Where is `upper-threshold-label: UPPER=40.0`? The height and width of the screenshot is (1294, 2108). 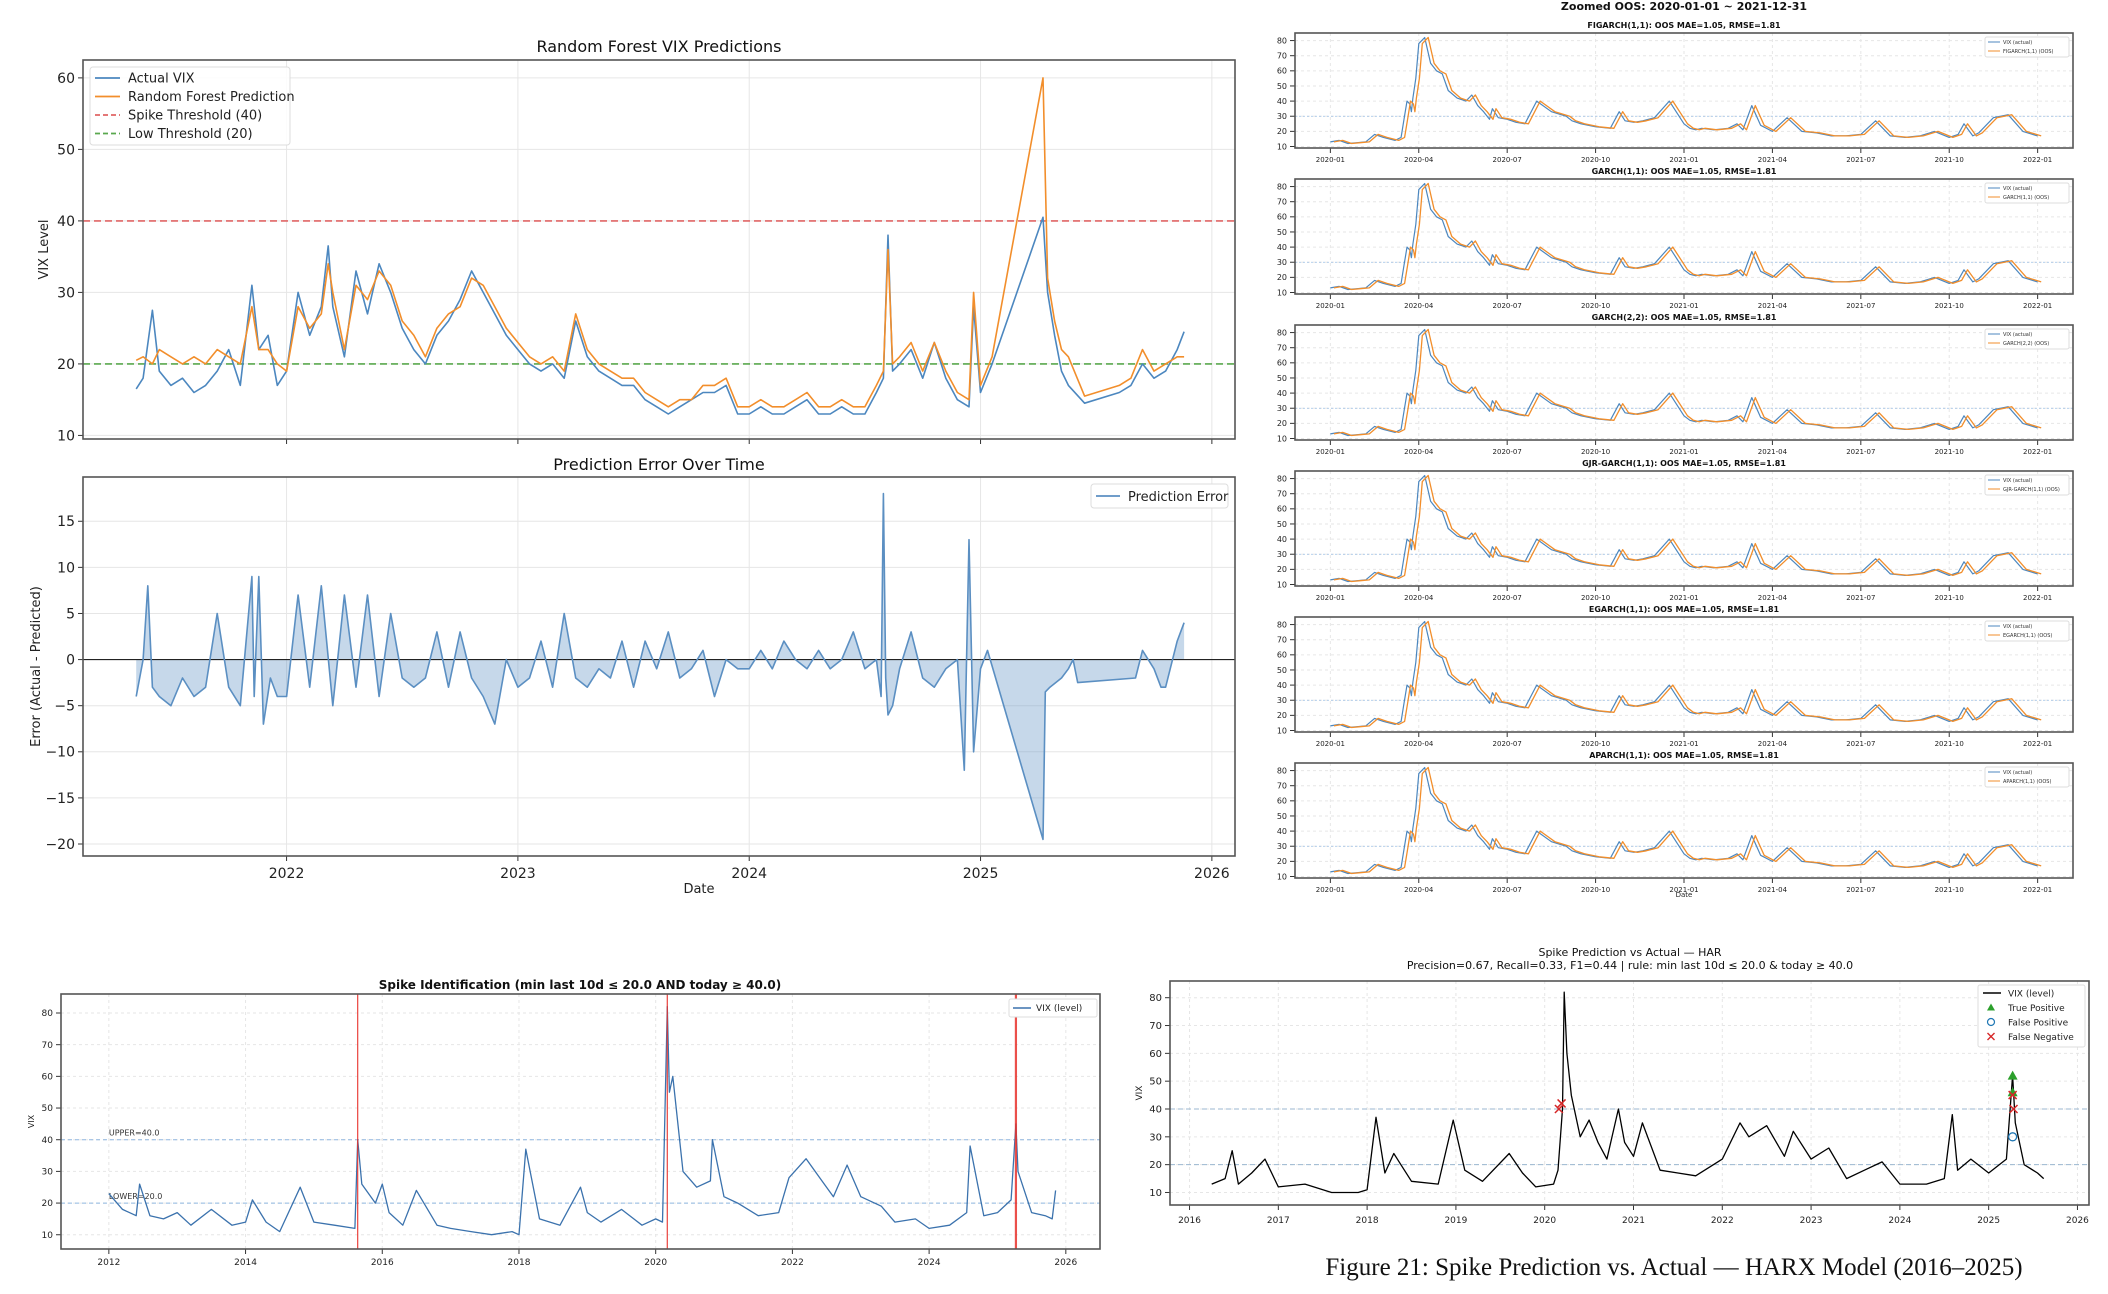
upper-threshold-label: UPPER=40.0 is located at coordinates (134, 1133).